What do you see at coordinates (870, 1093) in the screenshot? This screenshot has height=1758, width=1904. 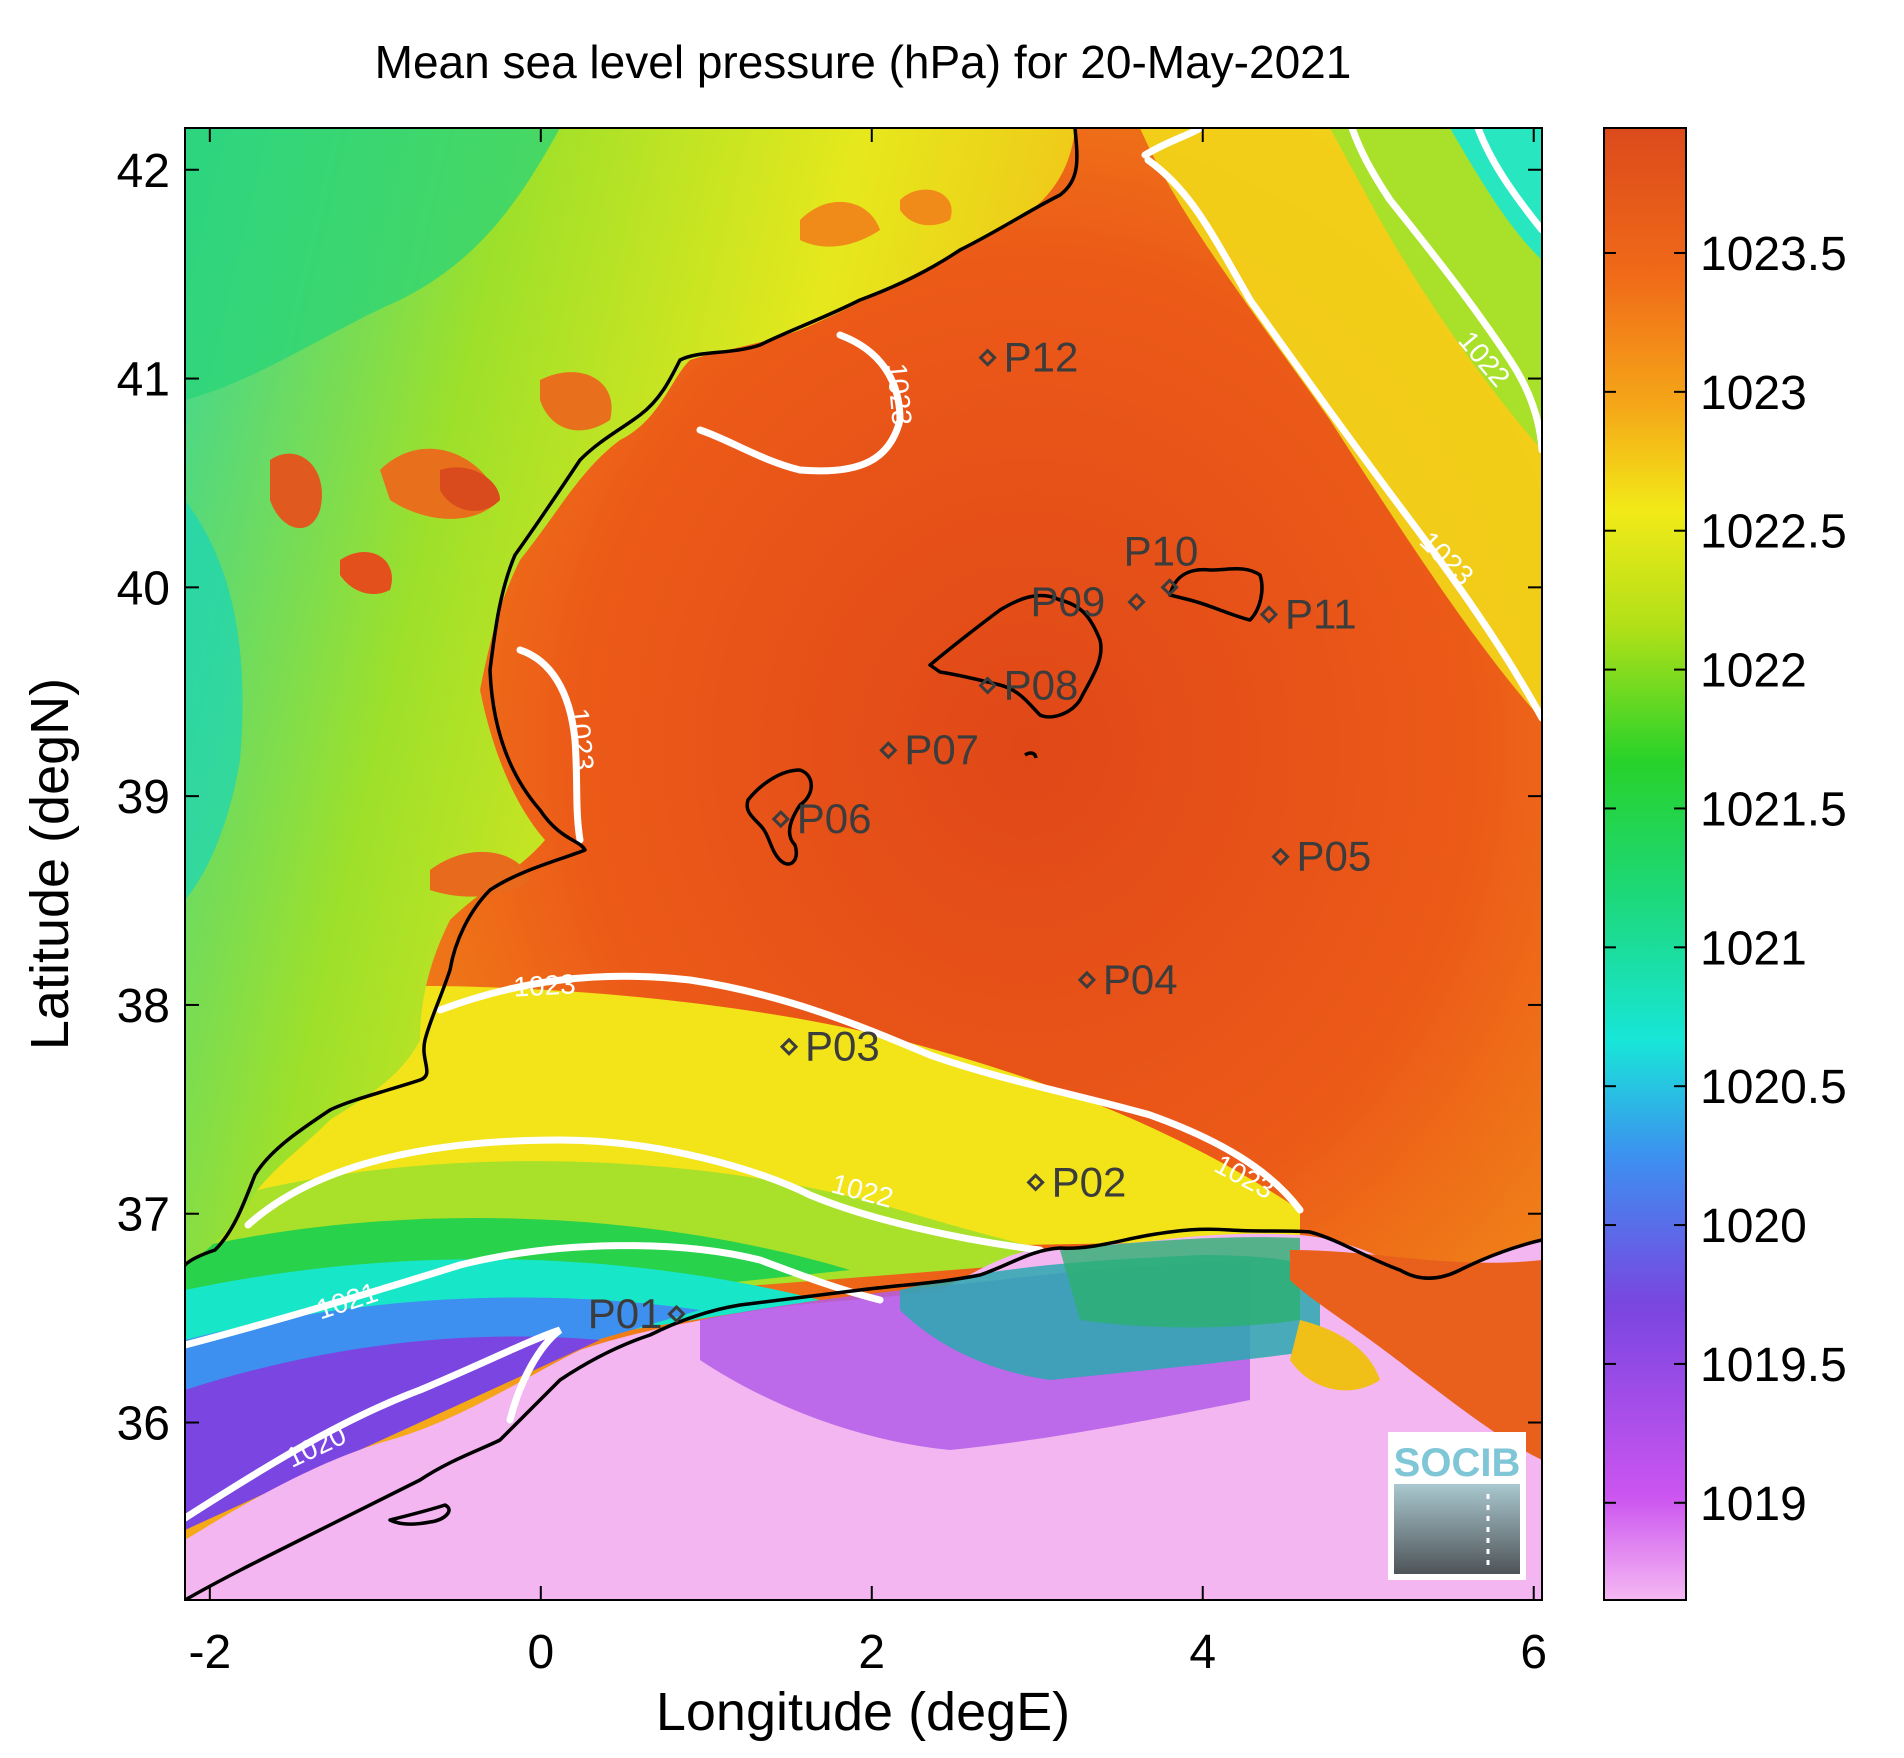 I see `contour-1023-south` at bounding box center [870, 1093].